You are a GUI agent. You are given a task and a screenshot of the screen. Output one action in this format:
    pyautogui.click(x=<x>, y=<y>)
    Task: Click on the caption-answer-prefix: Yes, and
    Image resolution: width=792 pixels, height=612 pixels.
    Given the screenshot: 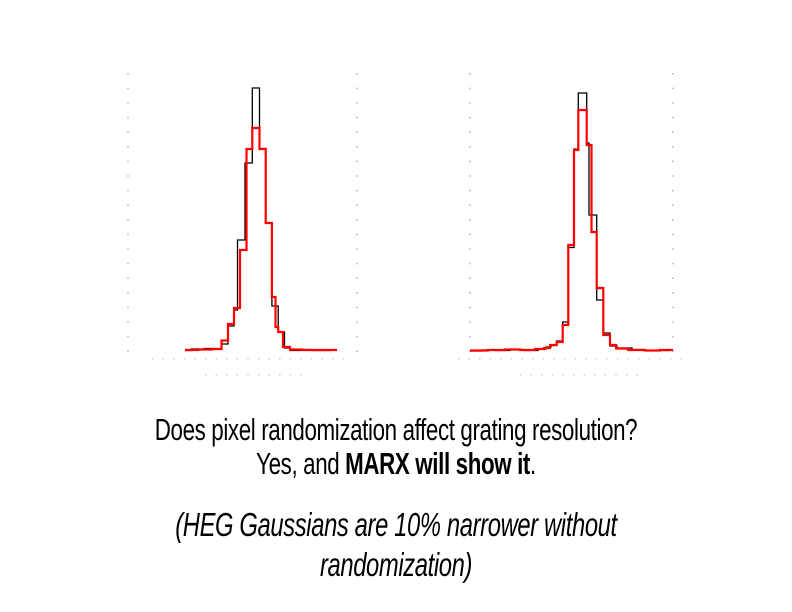 What is the action you would take?
    pyautogui.click(x=301, y=463)
    